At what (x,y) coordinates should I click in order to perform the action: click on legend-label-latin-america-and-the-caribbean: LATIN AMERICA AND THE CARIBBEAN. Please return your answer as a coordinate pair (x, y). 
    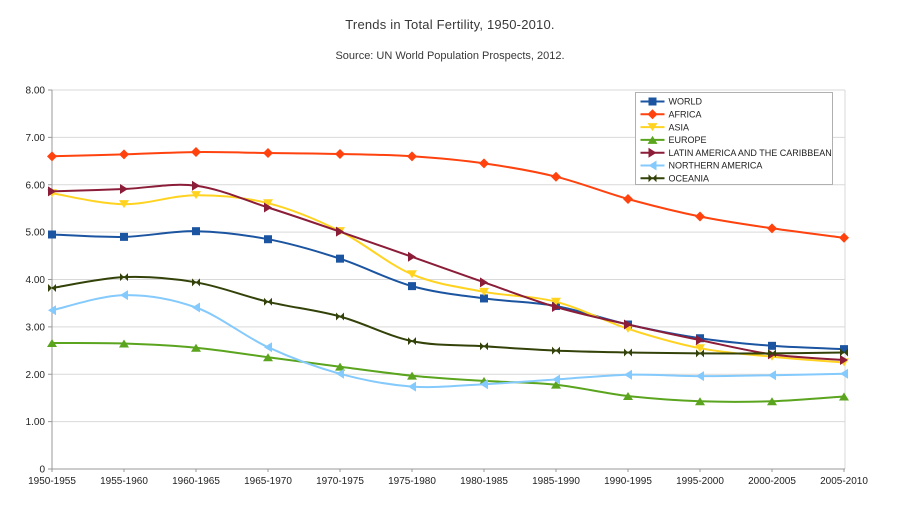
    Looking at the image, I should click on (750, 153).